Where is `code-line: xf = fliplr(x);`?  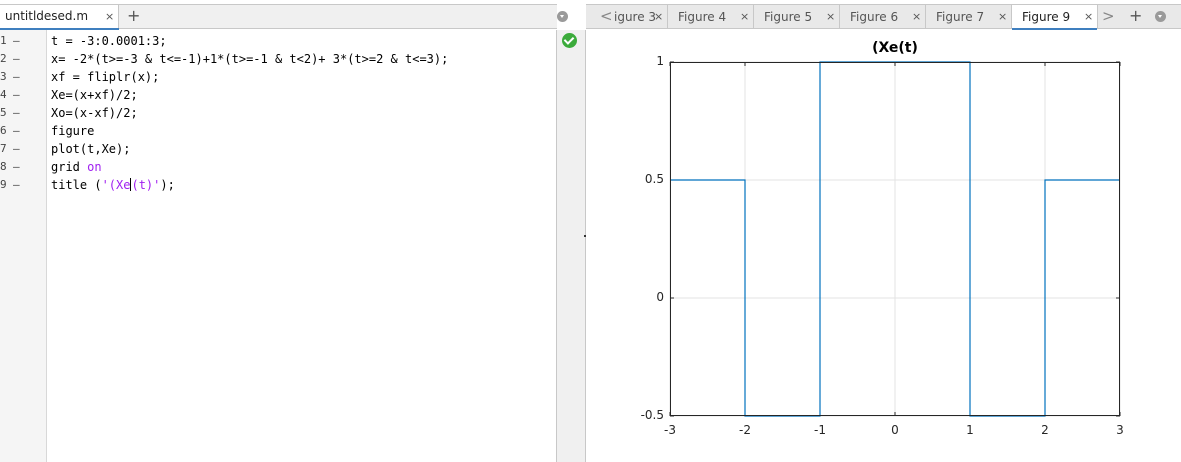 code-line: xf = fliplr(x); is located at coordinates (105, 77).